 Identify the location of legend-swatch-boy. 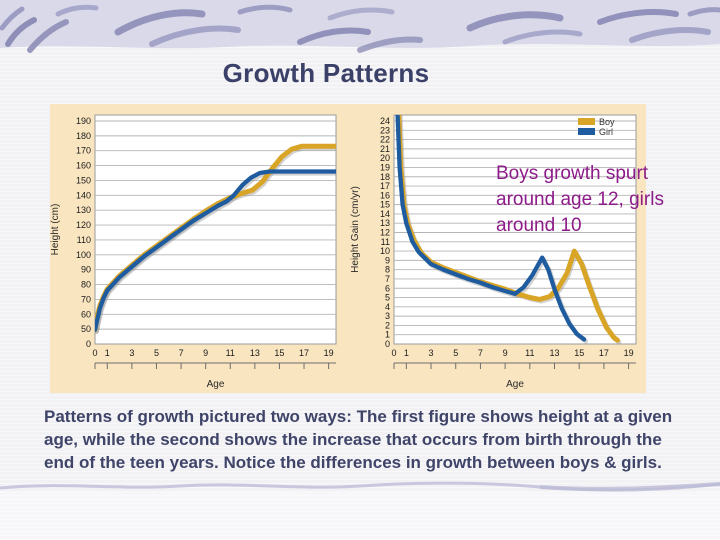
(586, 121).